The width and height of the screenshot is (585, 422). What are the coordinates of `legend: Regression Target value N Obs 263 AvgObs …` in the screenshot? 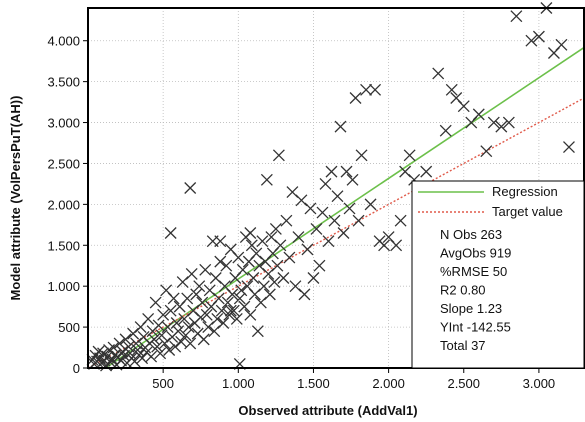 It's located at (498, 274).